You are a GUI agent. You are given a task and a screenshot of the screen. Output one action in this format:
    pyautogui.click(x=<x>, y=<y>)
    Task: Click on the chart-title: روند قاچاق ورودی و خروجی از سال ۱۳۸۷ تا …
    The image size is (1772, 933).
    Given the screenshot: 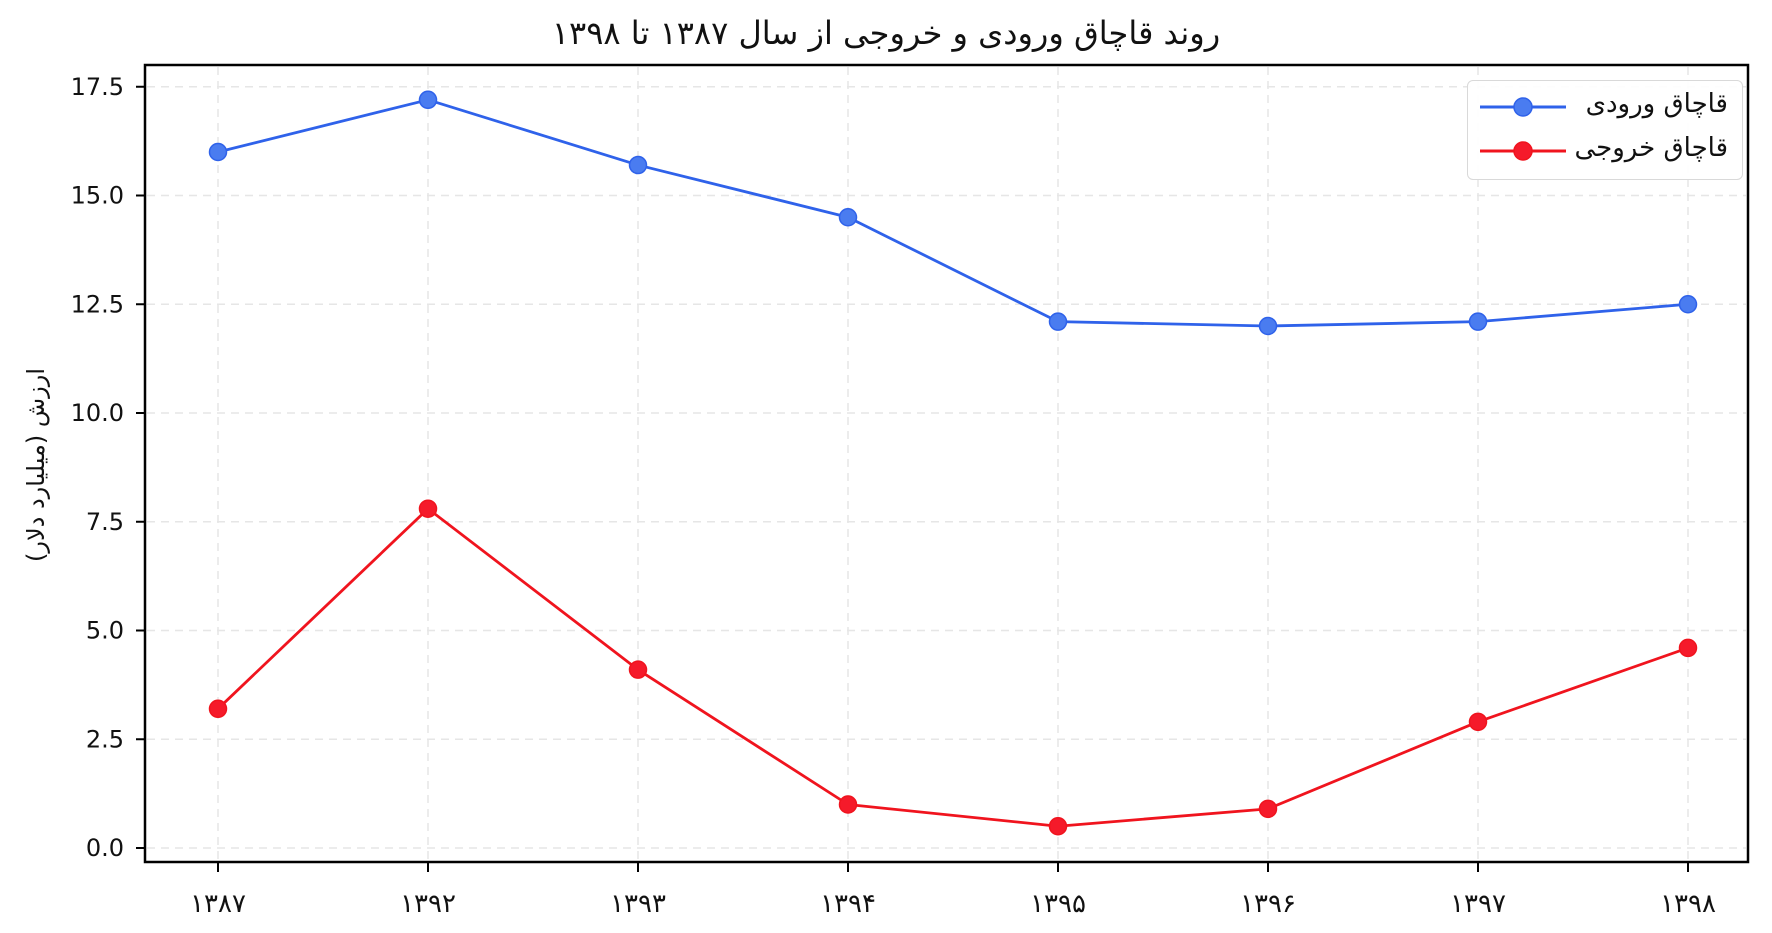 What is the action you would take?
    pyautogui.click(x=886, y=33)
    